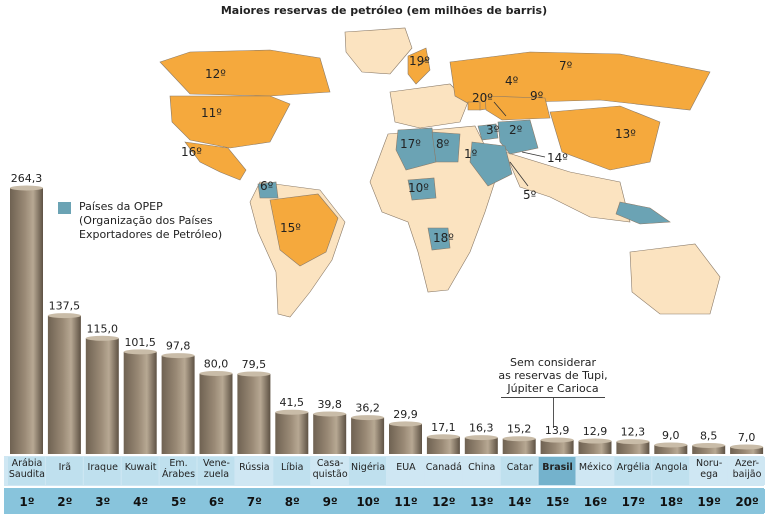  Describe the element at coordinates (368, 467) in the screenshot. I see `category-label: Nigéria` at that location.